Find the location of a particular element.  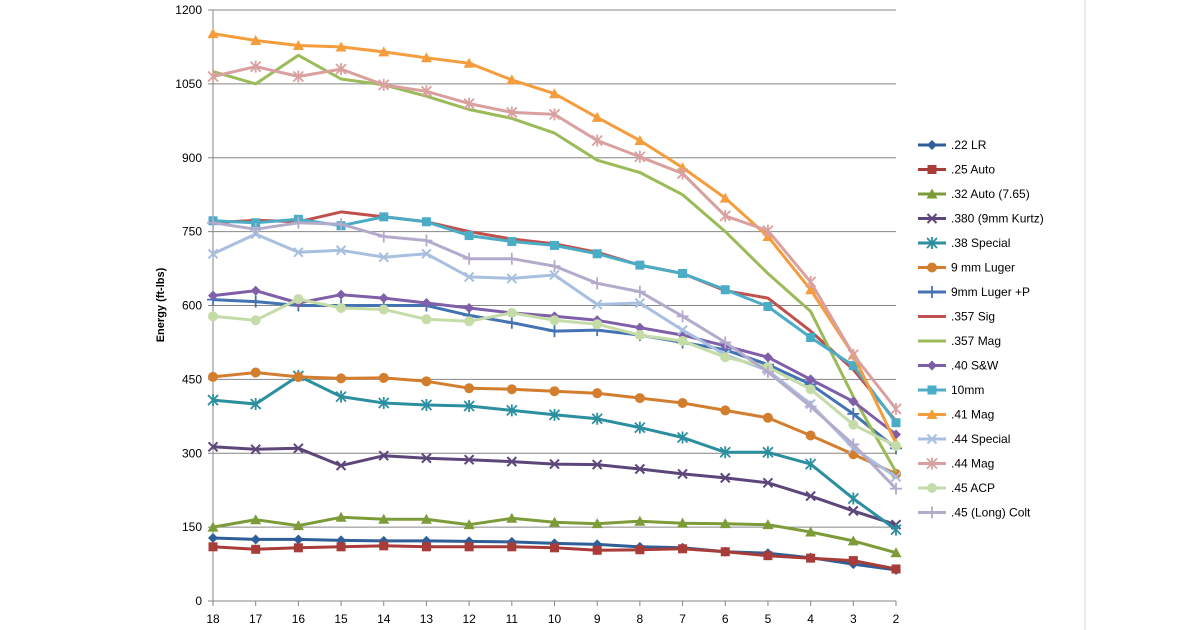

x-tick-label: 17 is located at coordinates (256, 619).